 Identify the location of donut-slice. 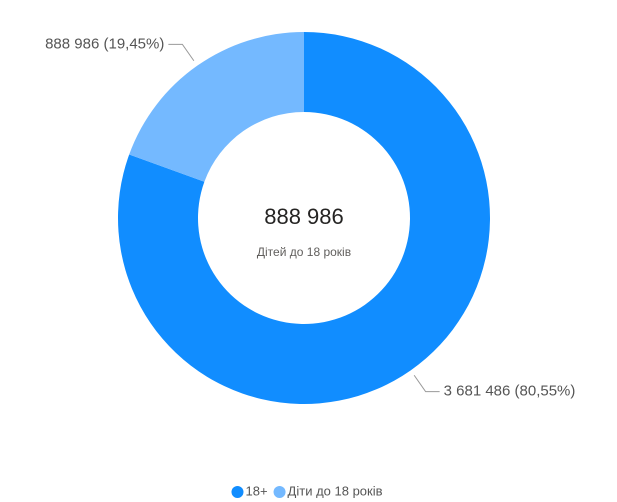
(216, 107).